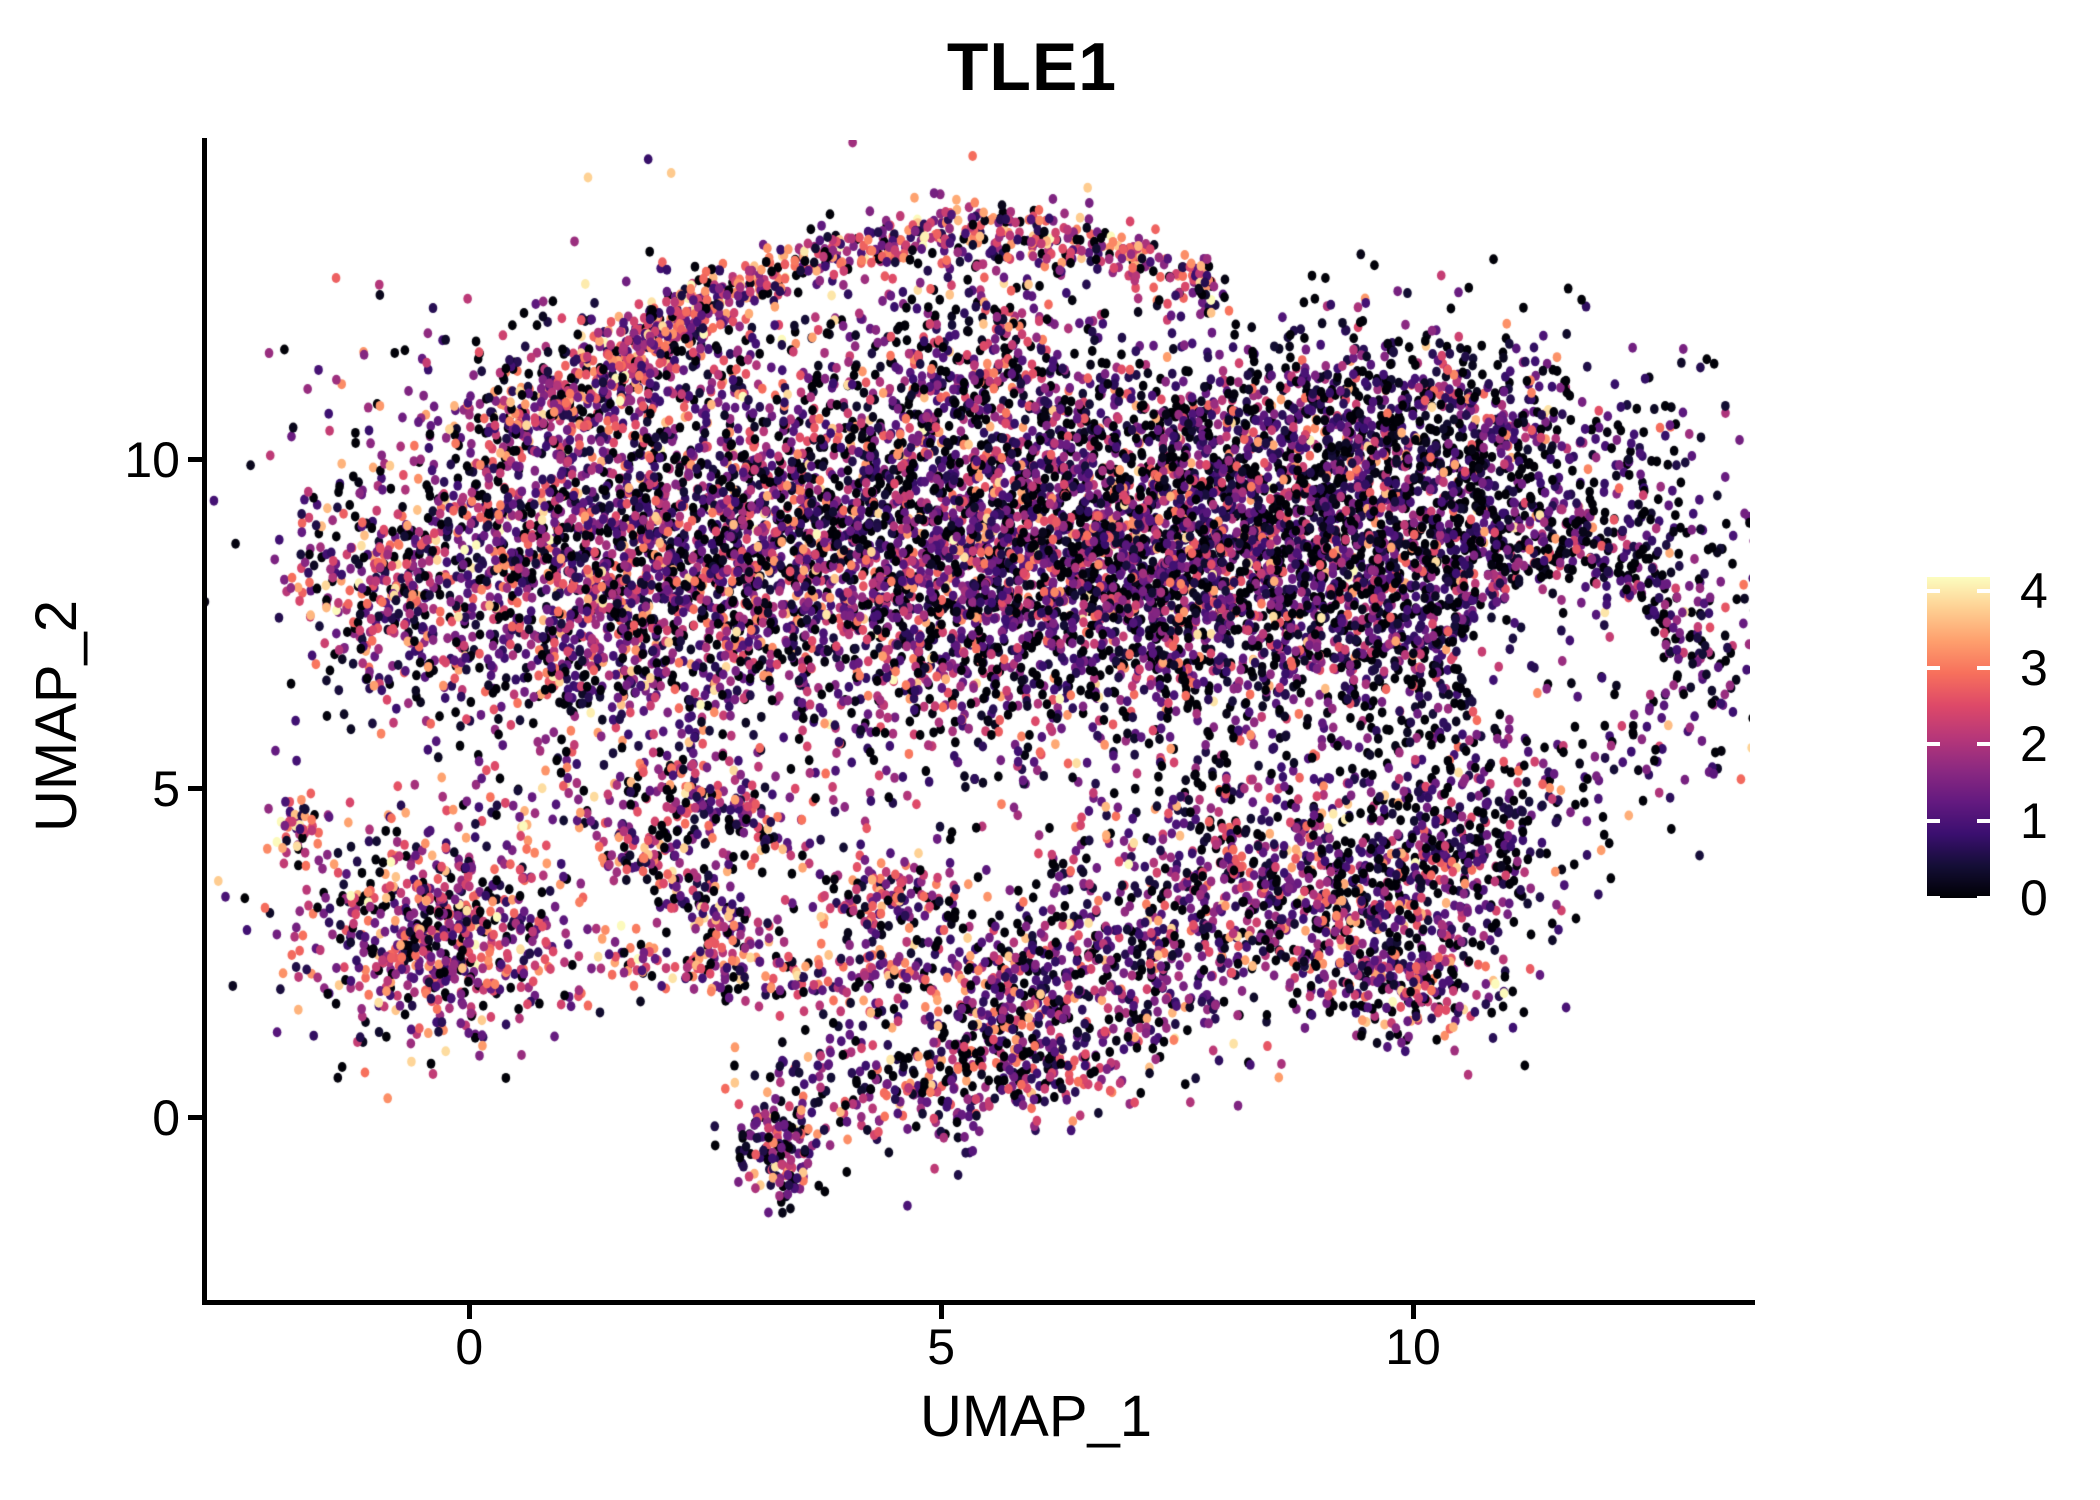  I want to click on y-tick-label: 10, so click(152, 459).